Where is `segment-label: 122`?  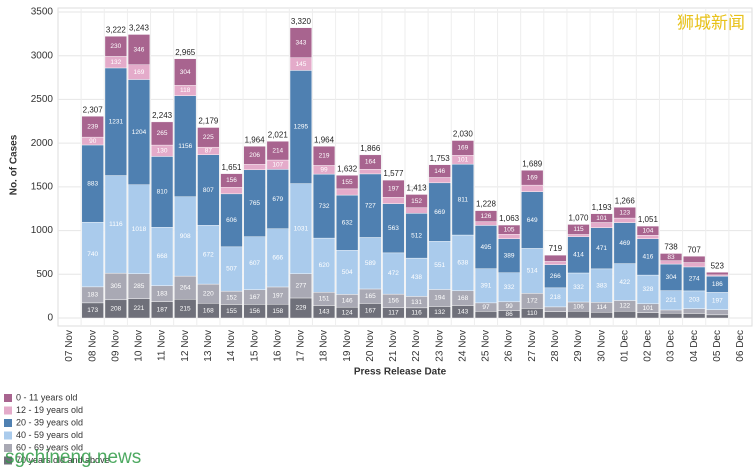
segment-label: 122 is located at coordinates (624, 306).